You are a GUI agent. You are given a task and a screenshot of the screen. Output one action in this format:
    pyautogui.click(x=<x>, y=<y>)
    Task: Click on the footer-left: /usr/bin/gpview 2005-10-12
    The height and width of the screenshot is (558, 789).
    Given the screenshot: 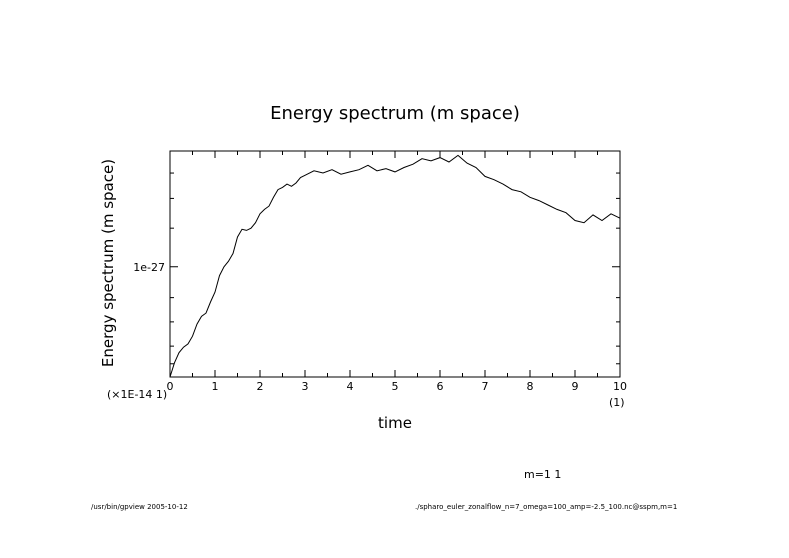 What is the action you would take?
    pyautogui.click(x=139, y=507)
    